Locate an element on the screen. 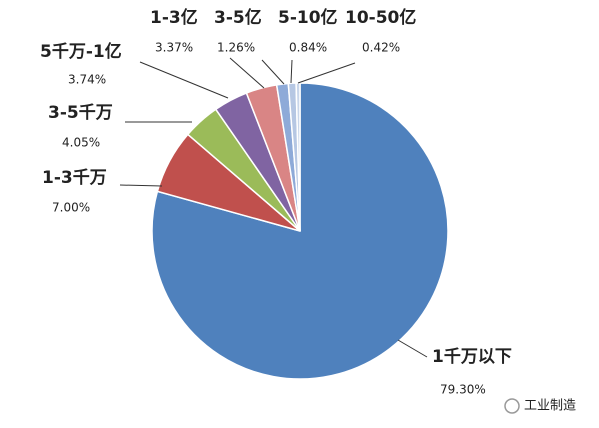  slice-label: 10-50亿 is located at coordinates (380, 17).